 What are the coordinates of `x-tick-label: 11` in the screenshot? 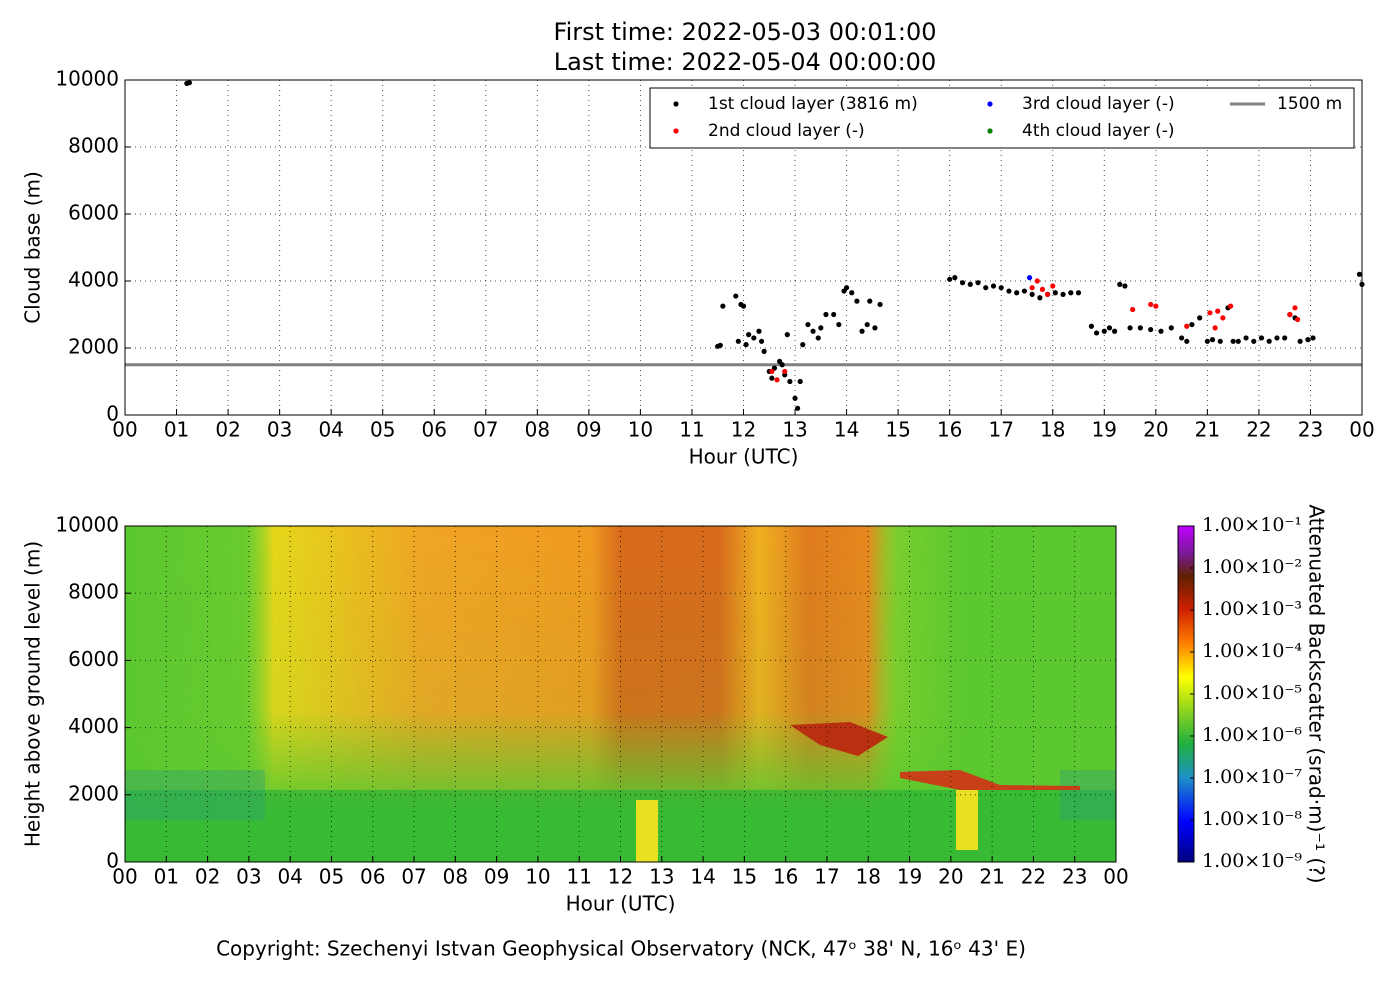 It's located at (691, 430).